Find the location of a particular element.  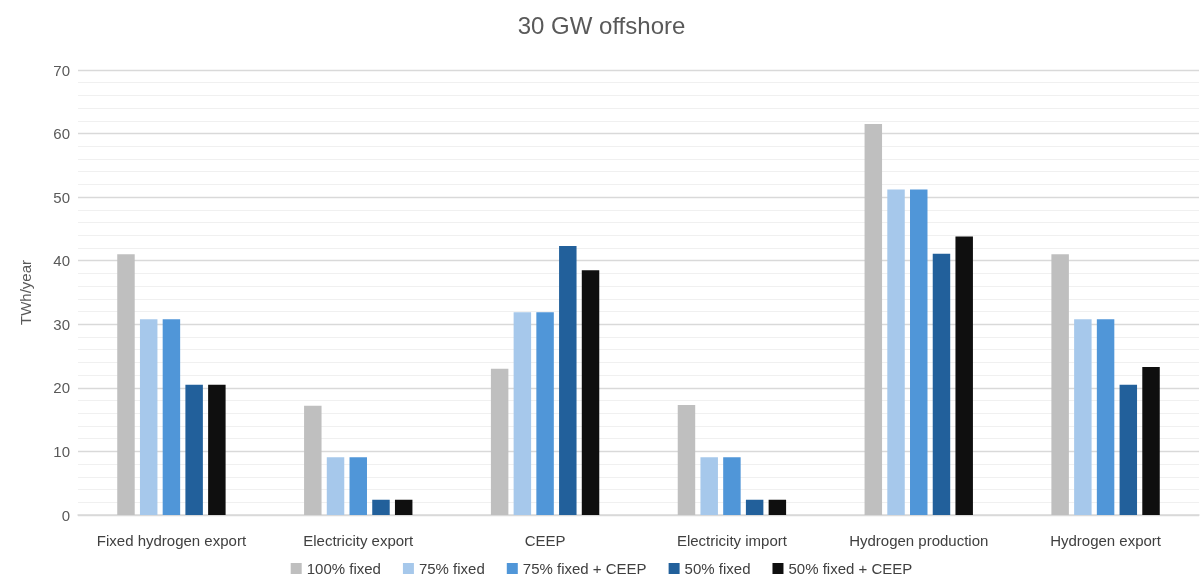

y-tick-label: 20 is located at coordinates (61, 388).